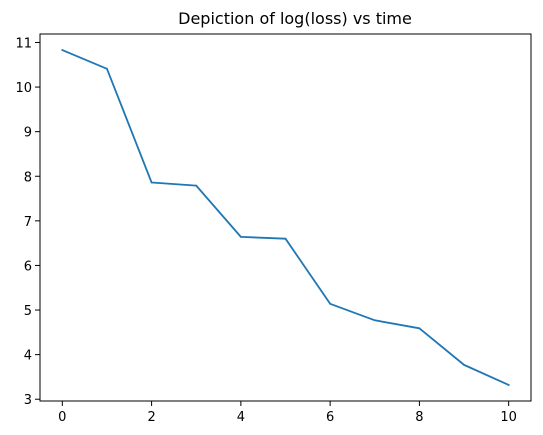 Image resolution: width=543 pixels, height=435 pixels. I want to click on y-tick-label: 5, so click(28, 311).